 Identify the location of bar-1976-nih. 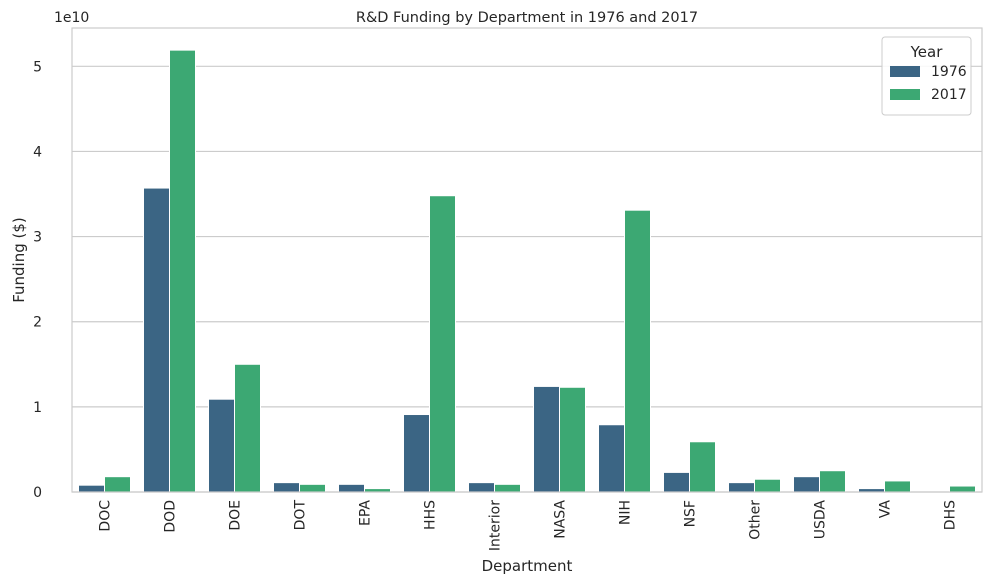
(611, 458).